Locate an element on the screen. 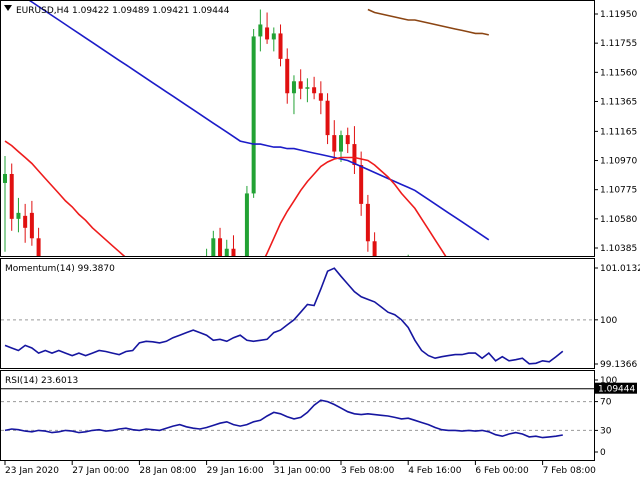 The width and height of the screenshot is (640, 480). rsi-line is located at coordinates (283, 419).